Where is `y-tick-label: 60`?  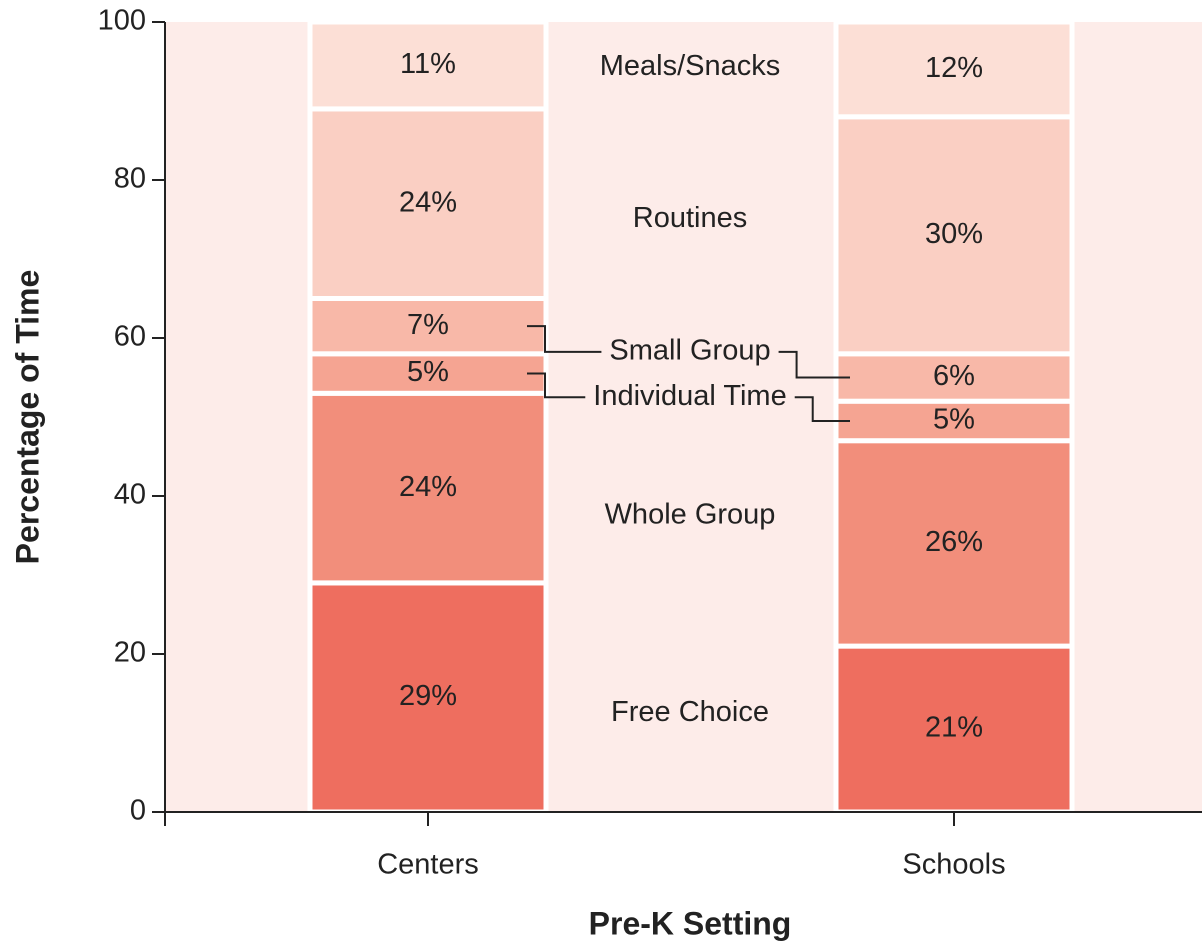
y-tick-label: 60 is located at coordinates (130, 337).